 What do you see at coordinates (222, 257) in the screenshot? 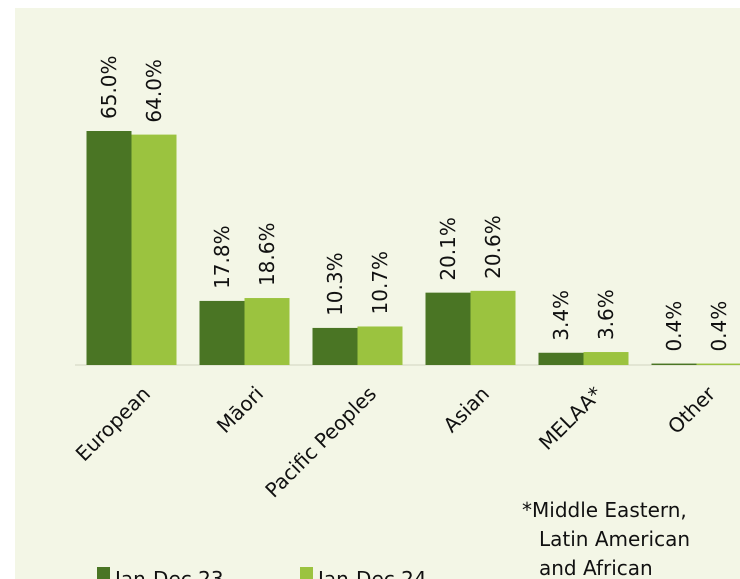
I see `value-label: 17.8%` at bounding box center [222, 257].